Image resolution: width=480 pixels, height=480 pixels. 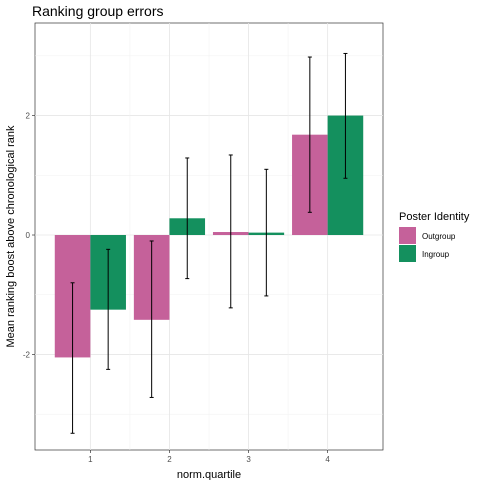 I want to click on x-axis-title: norm.quartile, so click(x=209, y=474).